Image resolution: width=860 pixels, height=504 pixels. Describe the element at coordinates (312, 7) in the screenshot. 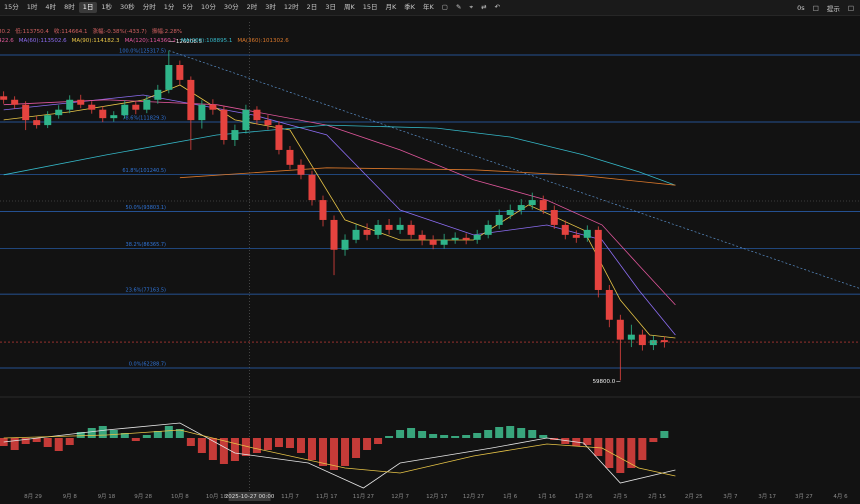

I see `timeframe-button: 2日` at that location.